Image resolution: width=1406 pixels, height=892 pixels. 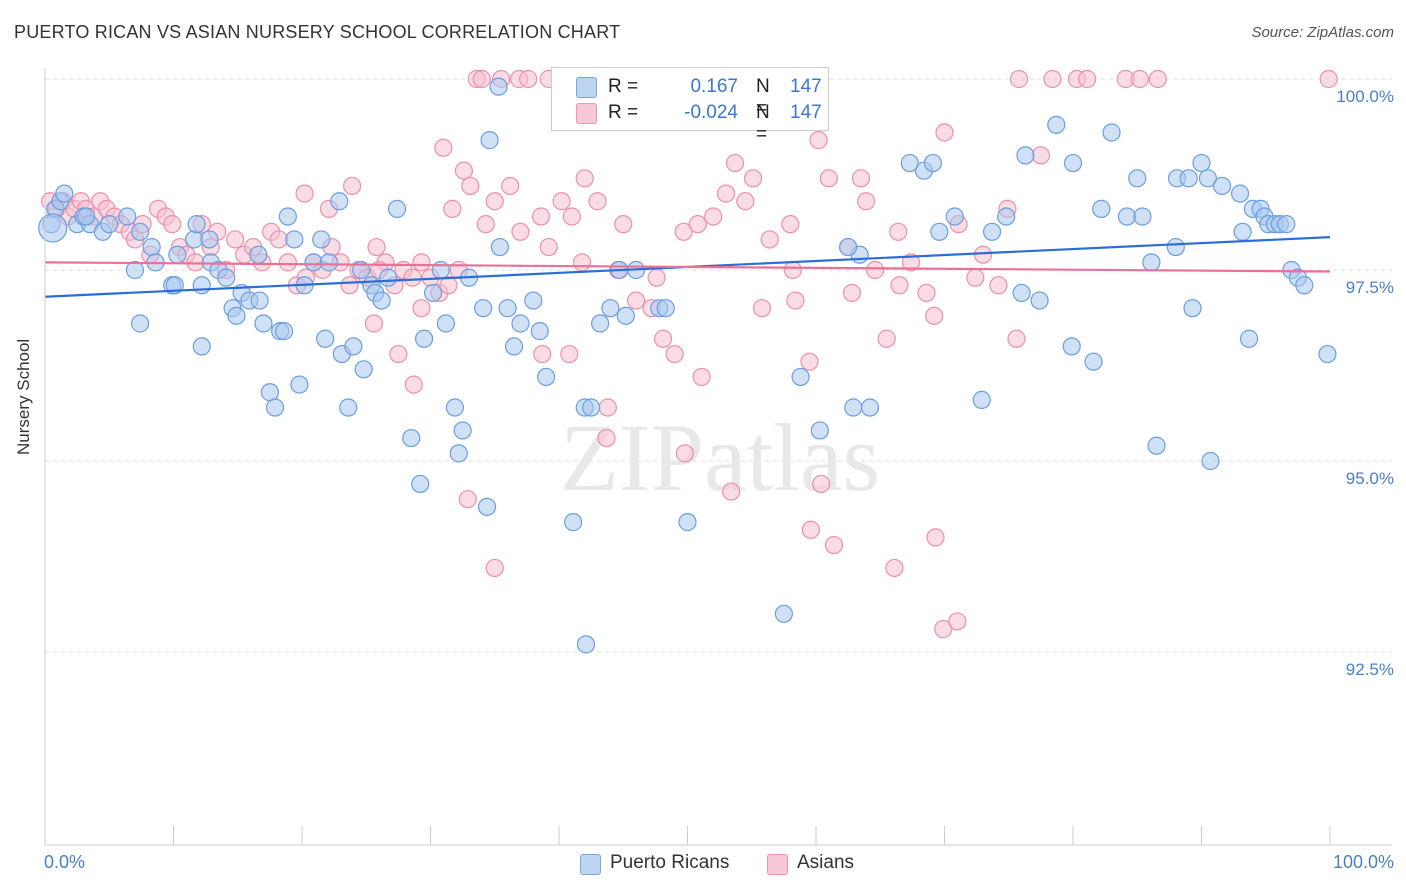 I want to click on r-label: R =, so click(x=623, y=86).